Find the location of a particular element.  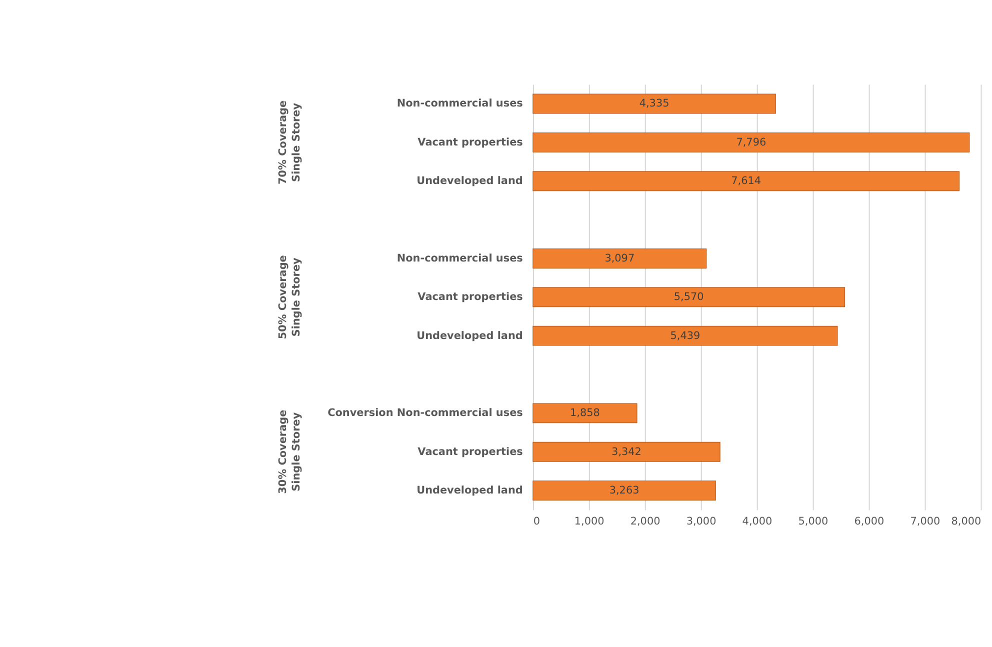

x-tick-label: 4,000 is located at coordinates (757, 521).